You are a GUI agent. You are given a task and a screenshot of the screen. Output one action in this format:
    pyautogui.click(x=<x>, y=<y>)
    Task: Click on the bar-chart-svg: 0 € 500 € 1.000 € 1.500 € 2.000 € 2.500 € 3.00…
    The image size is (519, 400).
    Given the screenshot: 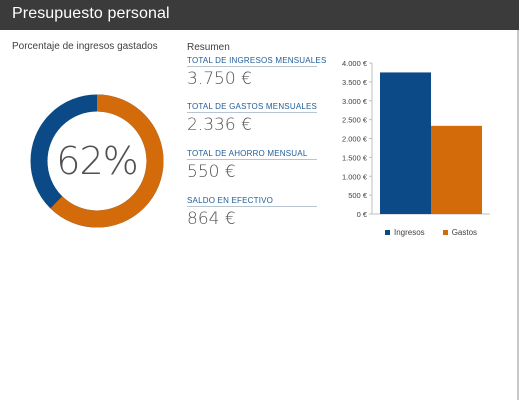 What is the action you would take?
    pyautogui.click(x=416, y=139)
    